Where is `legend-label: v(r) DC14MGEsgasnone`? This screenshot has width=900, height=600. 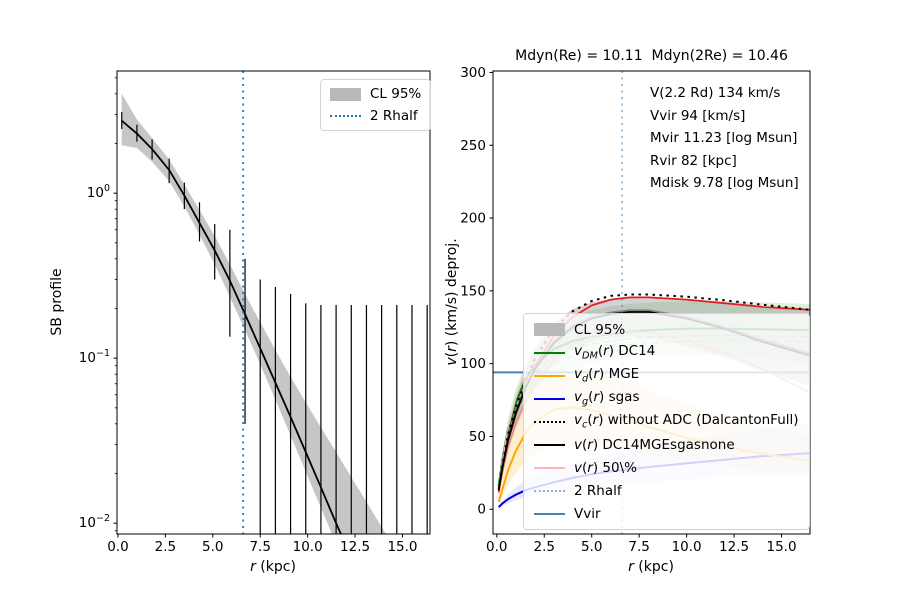 legend-label: v(r) DC14MGEsgasnone is located at coordinates (654, 445).